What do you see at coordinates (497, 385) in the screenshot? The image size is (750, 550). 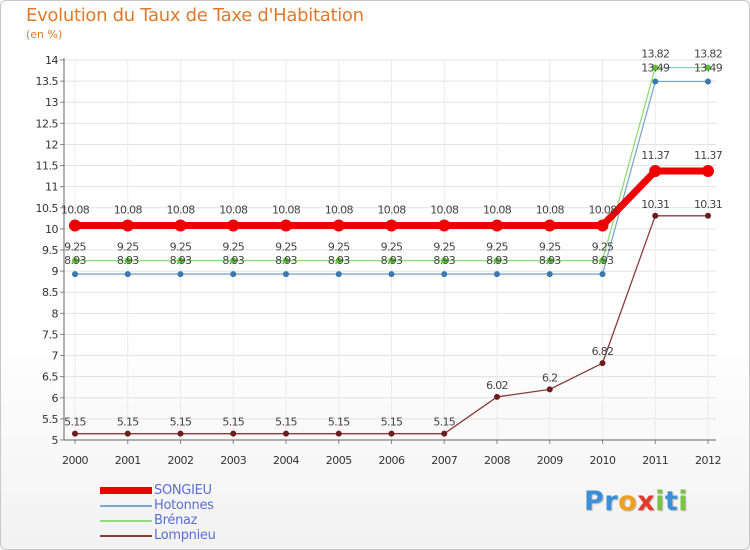 I see `data-label-lompnieu: 6.02` at bounding box center [497, 385].